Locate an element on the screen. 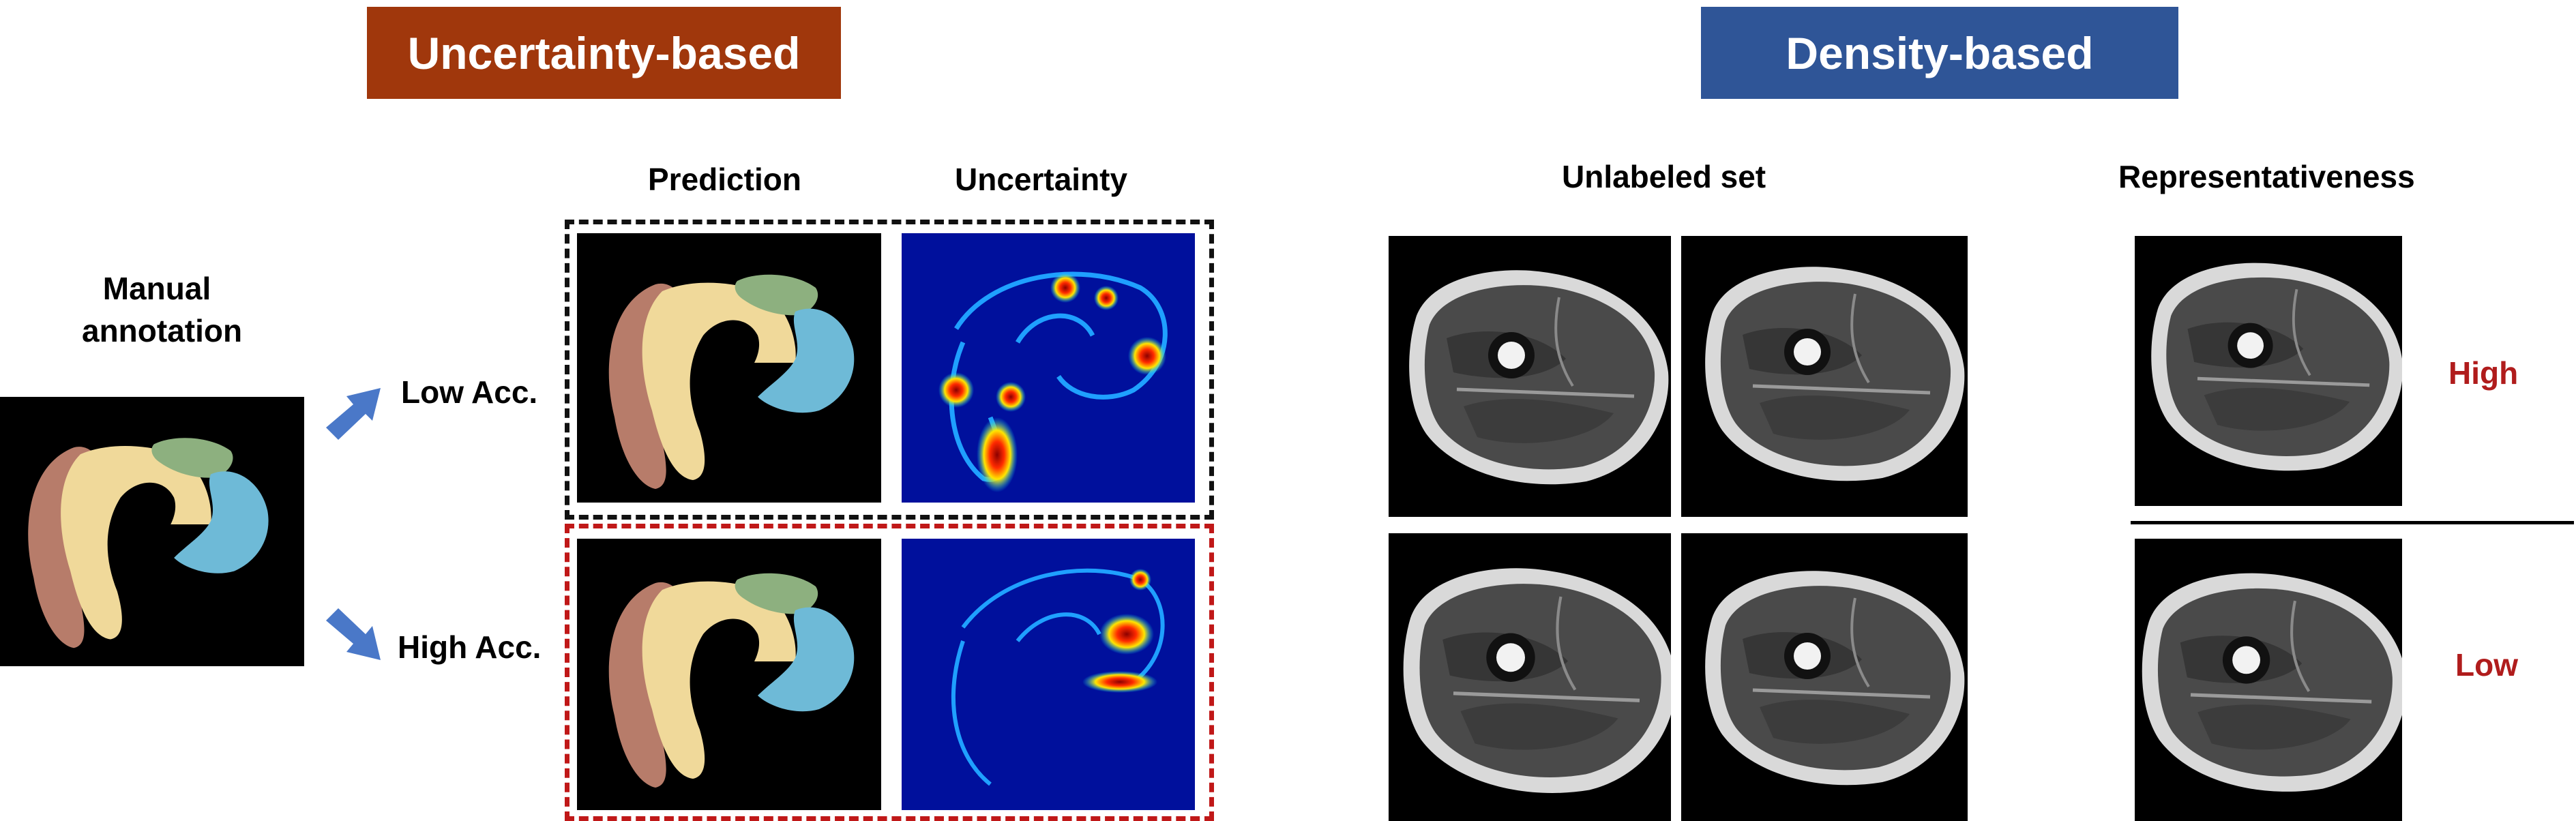 Image resolution: width=2576 pixels, height=821 pixels. density-based-title: Density-based is located at coordinates (1940, 53).